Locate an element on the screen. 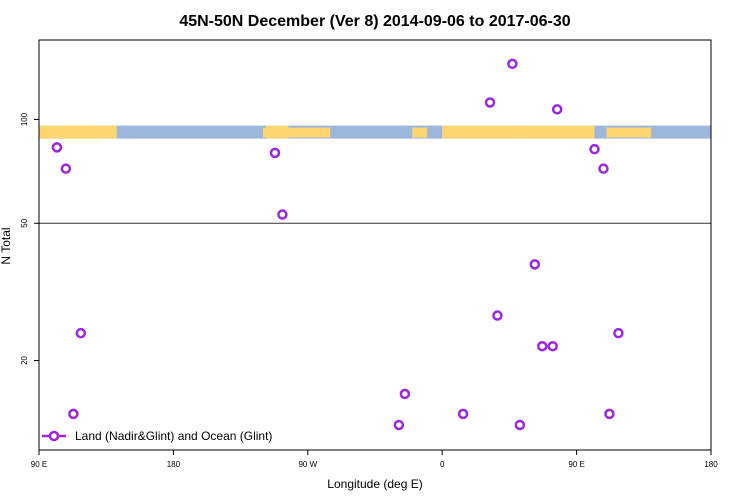 This screenshot has height=500, width=750. legend-label: Land (Nadir&Glint) and Ocean (Glint) is located at coordinates (173, 436).